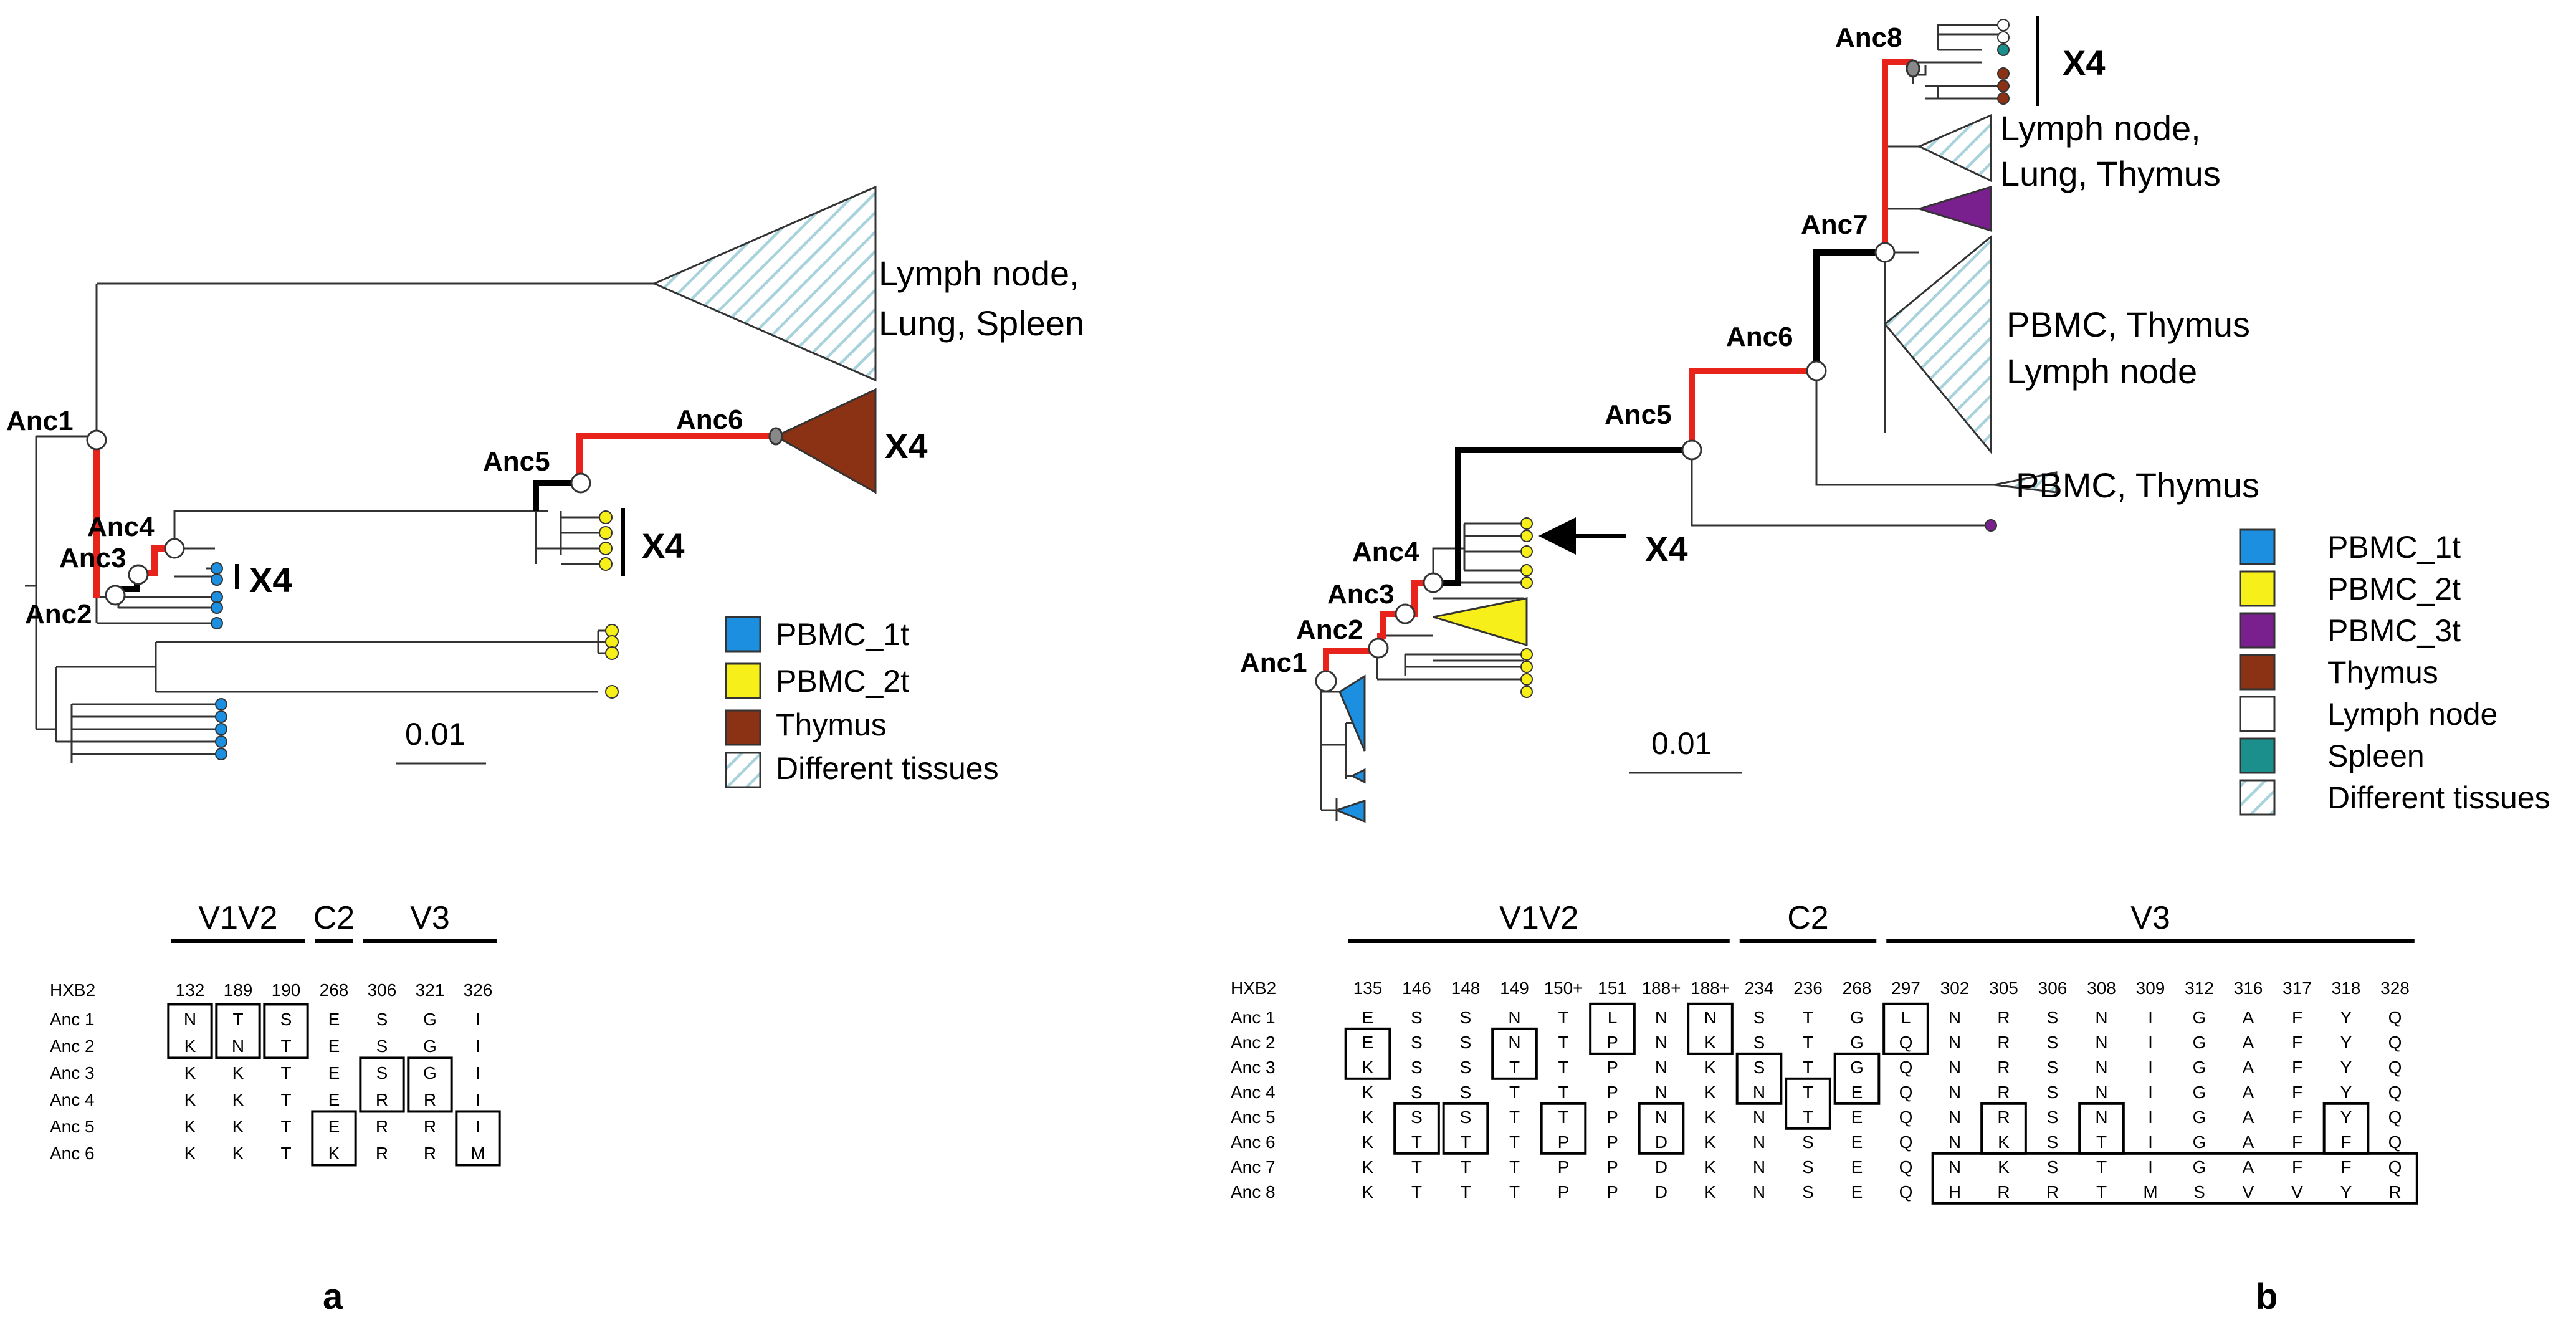 This screenshot has height=1320, width=2576. Describe the element at coordinates (1253, 1117) in the screenshot. I see `table-b-row-name: Anc 5` at that location.